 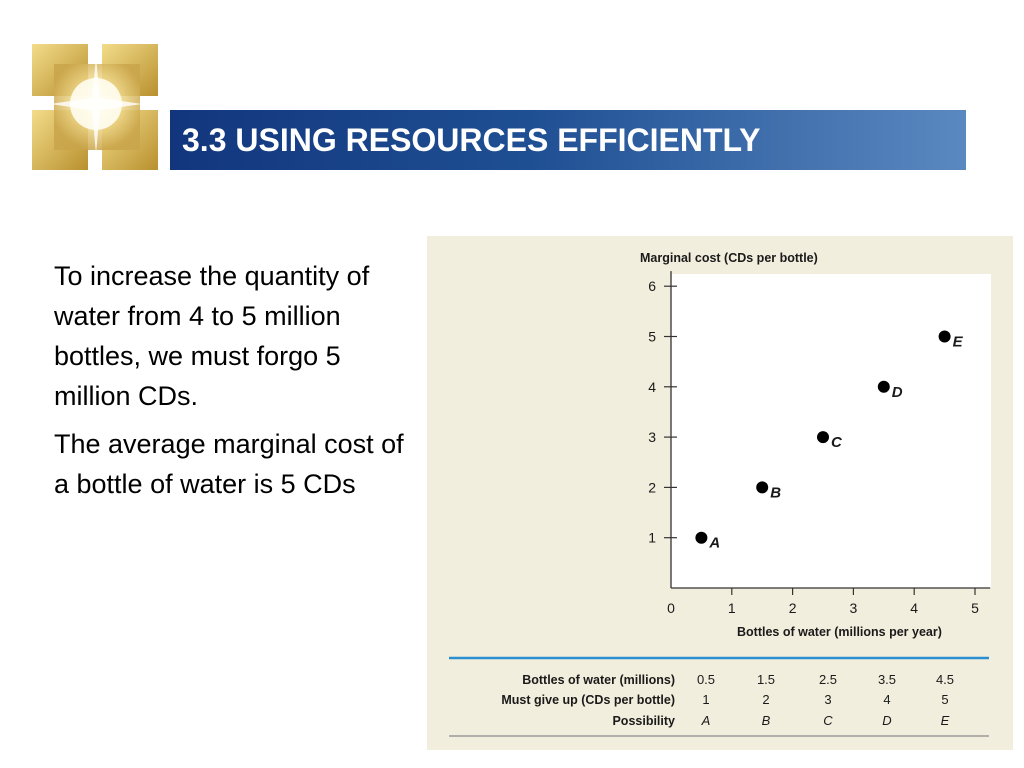 I want to click on x-tick-label: 1, so click(x=732, y=608).